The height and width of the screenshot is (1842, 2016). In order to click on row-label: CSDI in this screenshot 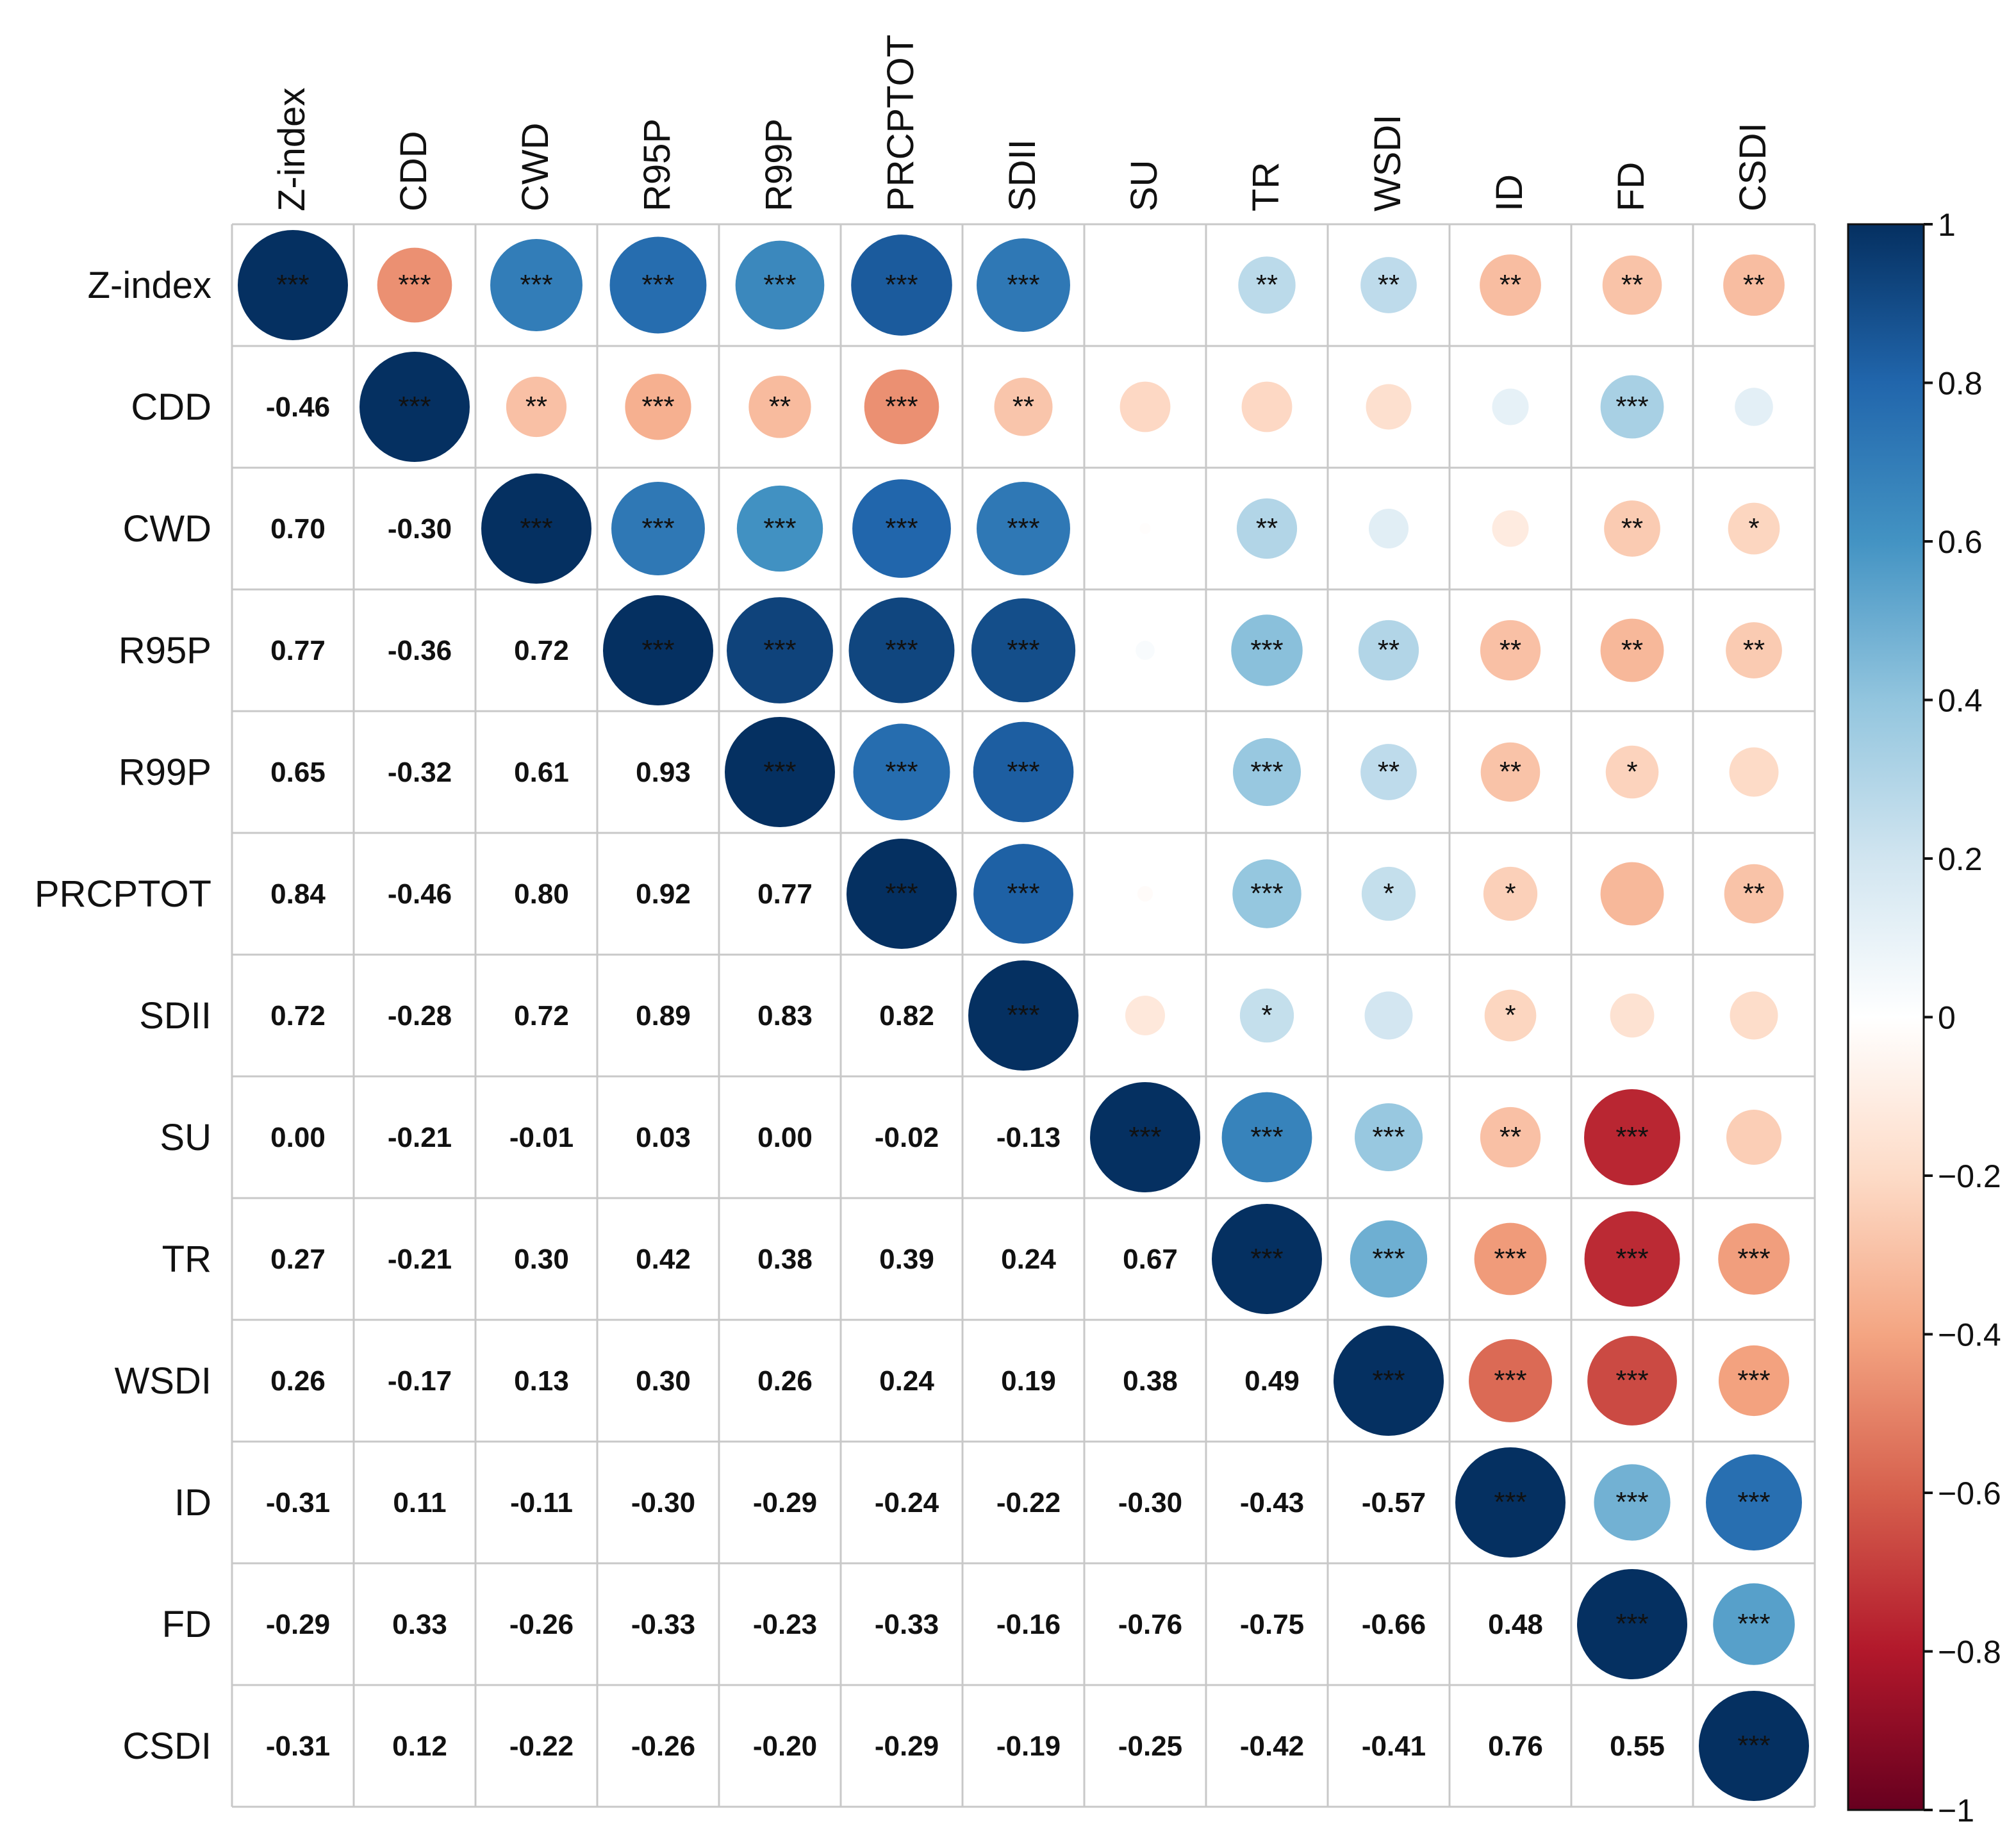, I will do `click(166, 1746)`.